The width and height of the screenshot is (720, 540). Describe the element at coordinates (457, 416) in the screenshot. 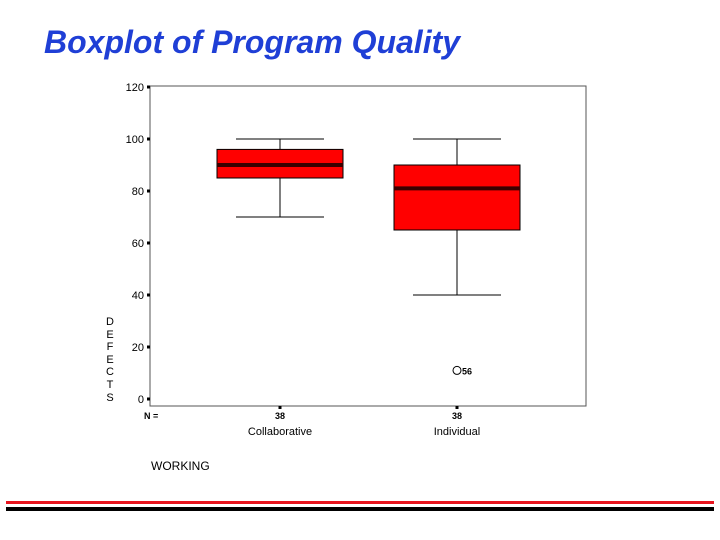

I see `n-count-individual: 38` at that location.